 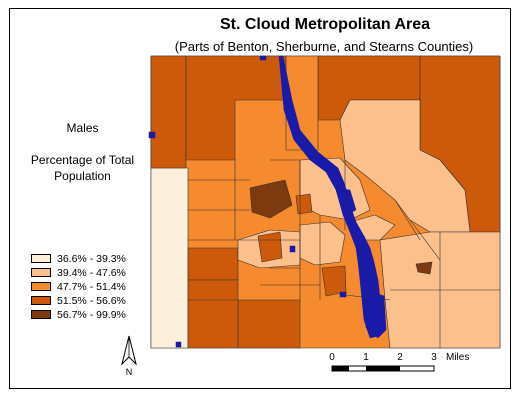 I want to click on legend-class-4: 51.5% - 56.6%, so click(x=78, y=300).